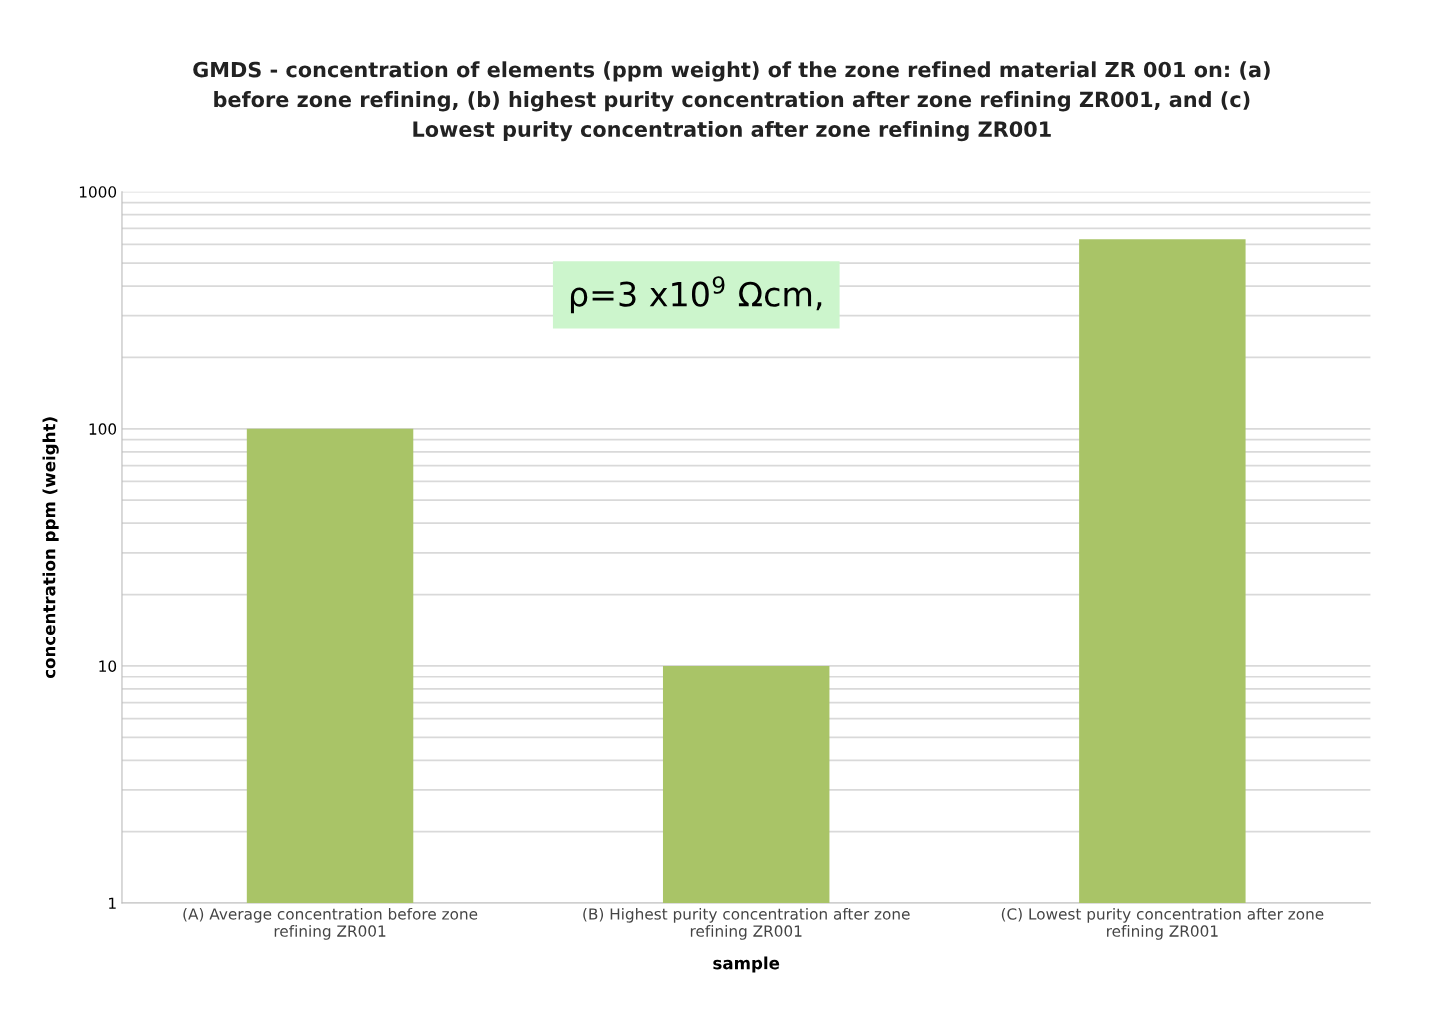 Image resolution: width=1435 pixels, height=1009 pixels. What do you see at coordinates (103, 429) in the screenshot?
I see `y-tick-label: 100` at bounding box center [103, 429].